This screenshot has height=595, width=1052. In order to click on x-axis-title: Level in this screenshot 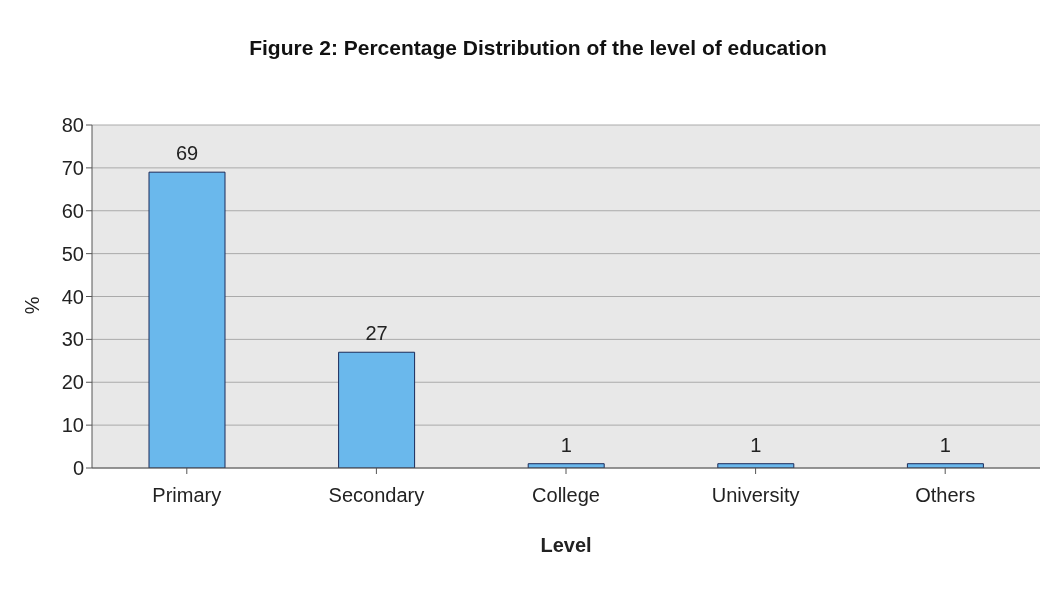, I will do `click(566, 545)`.